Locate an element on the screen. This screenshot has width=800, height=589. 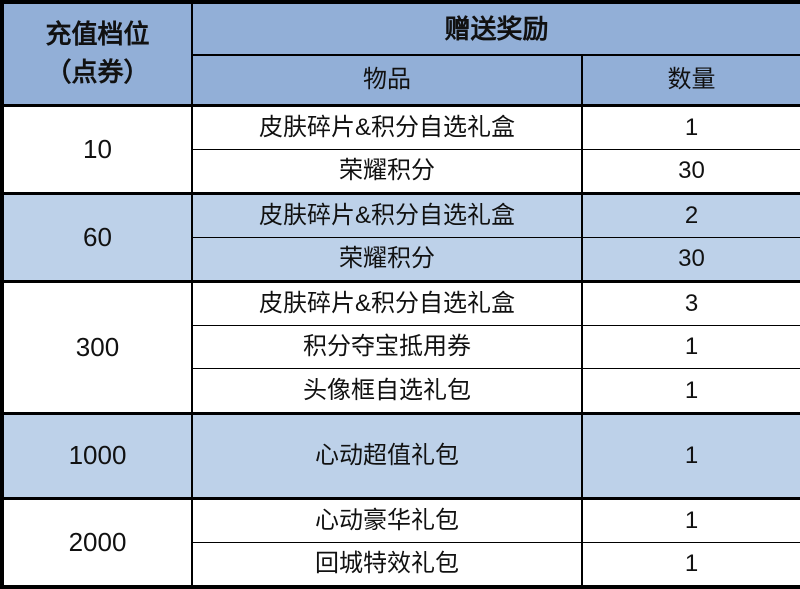
item-cell: 心动豪华礼包 is located at coordinates (387, 519).